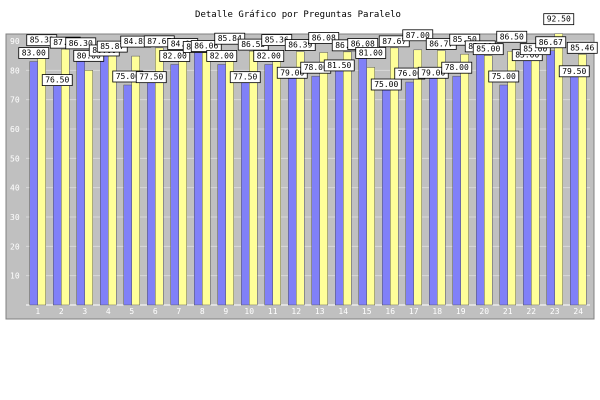 This screenshot has width=600, height=400. I want to click on data-label-text: 87.67, so click(159, 41).